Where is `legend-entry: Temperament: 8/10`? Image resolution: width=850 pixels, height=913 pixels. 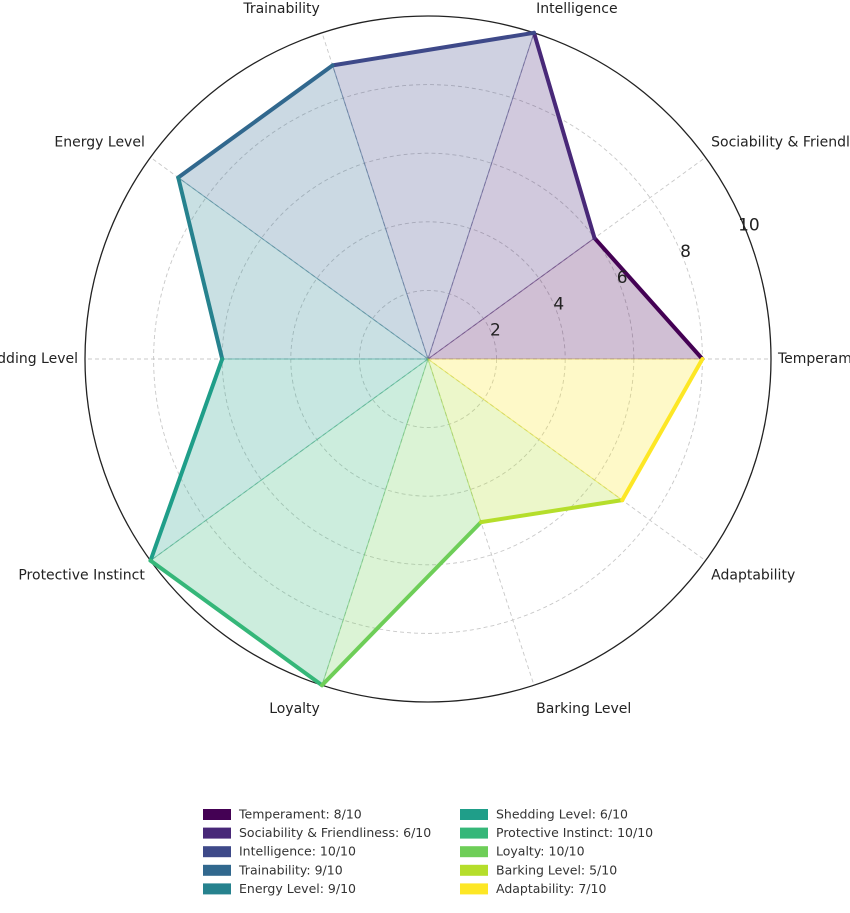
legend-entry: Temperament: 8/10 is located at coordinates (300, 814).